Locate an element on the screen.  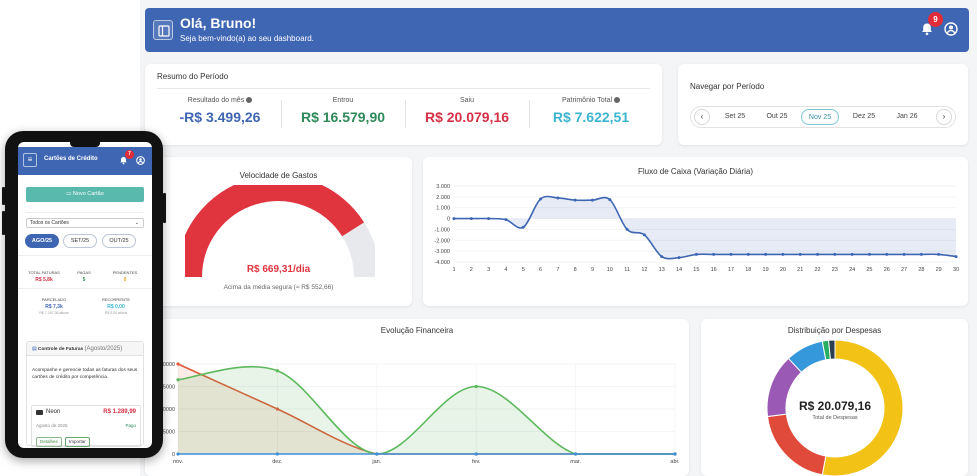
fluxo-y-tick: -3.000 is located at coordinates (442, 252).